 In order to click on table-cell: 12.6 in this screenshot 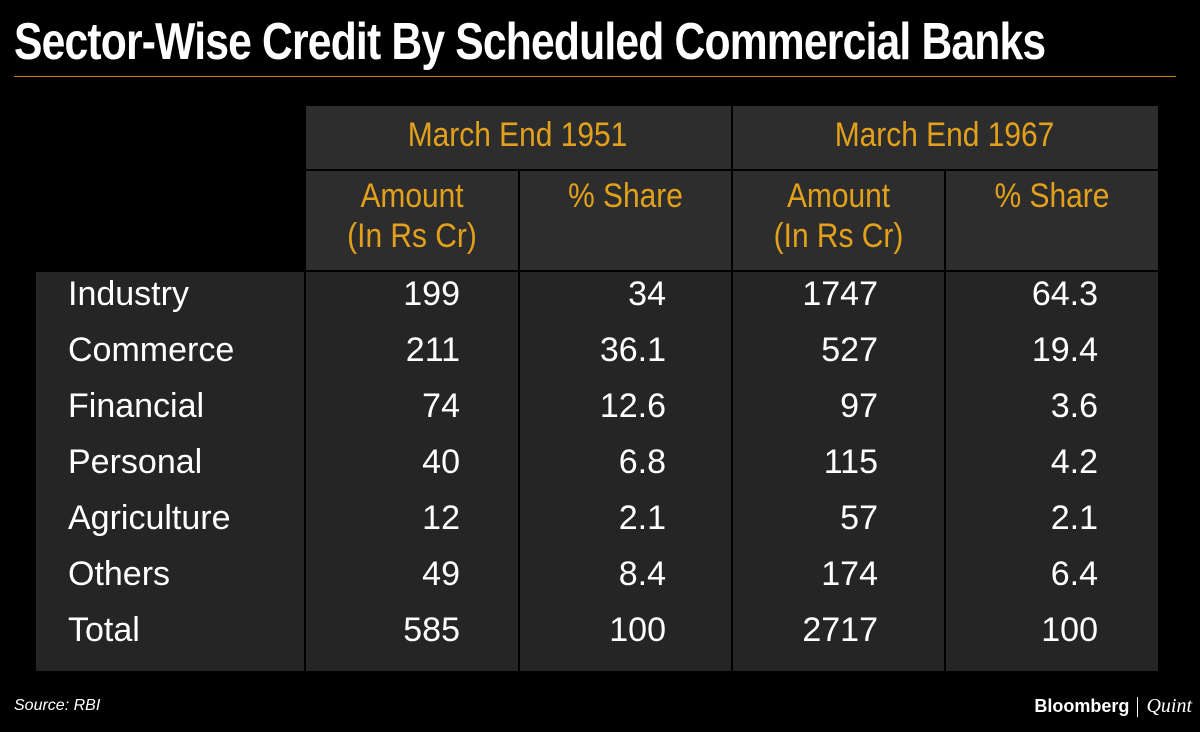, I will do `click(632, 406)`.